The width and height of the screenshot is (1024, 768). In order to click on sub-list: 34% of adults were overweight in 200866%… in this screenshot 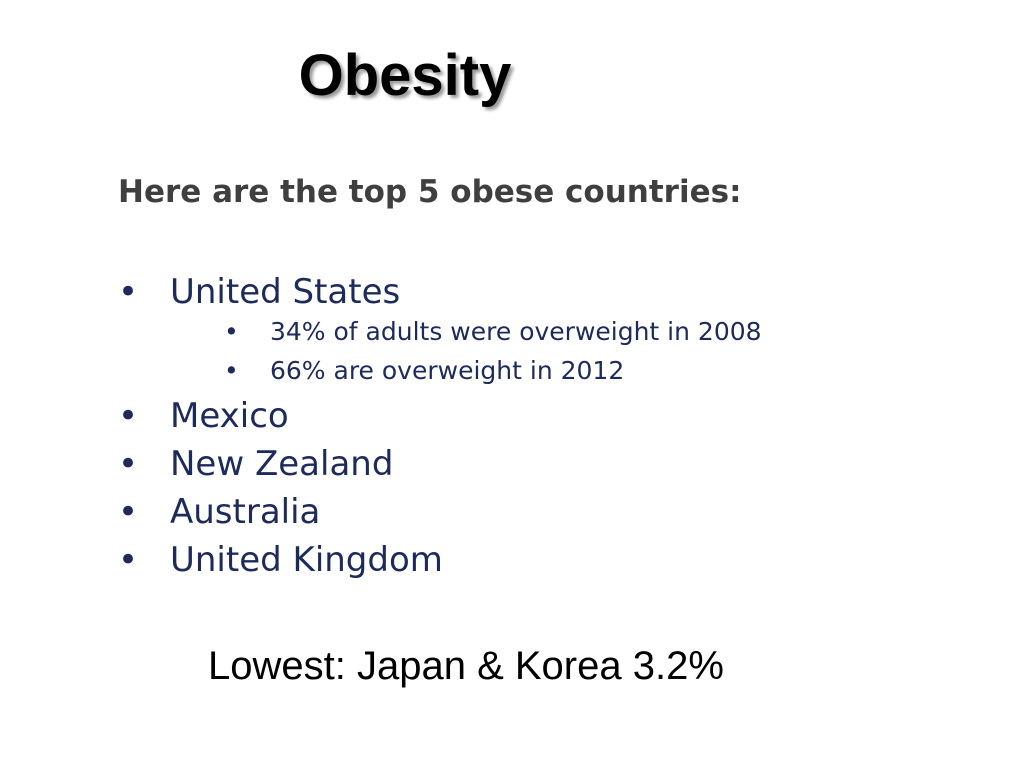, I will do `click(440, 351)`.